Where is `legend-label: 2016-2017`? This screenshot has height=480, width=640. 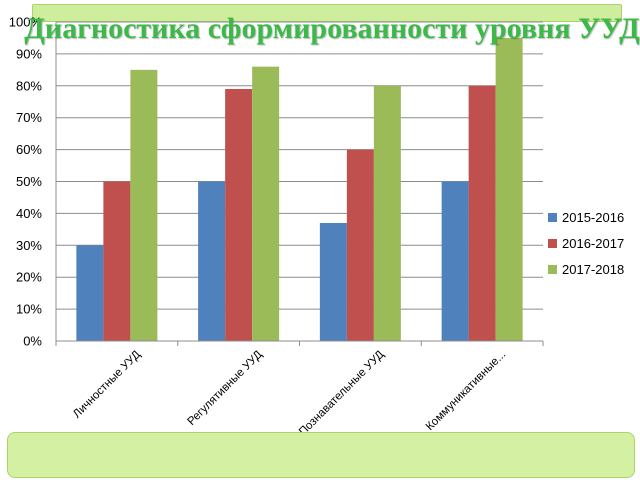 legend-label: 2016-2017 is located at coordinates (593, 243).